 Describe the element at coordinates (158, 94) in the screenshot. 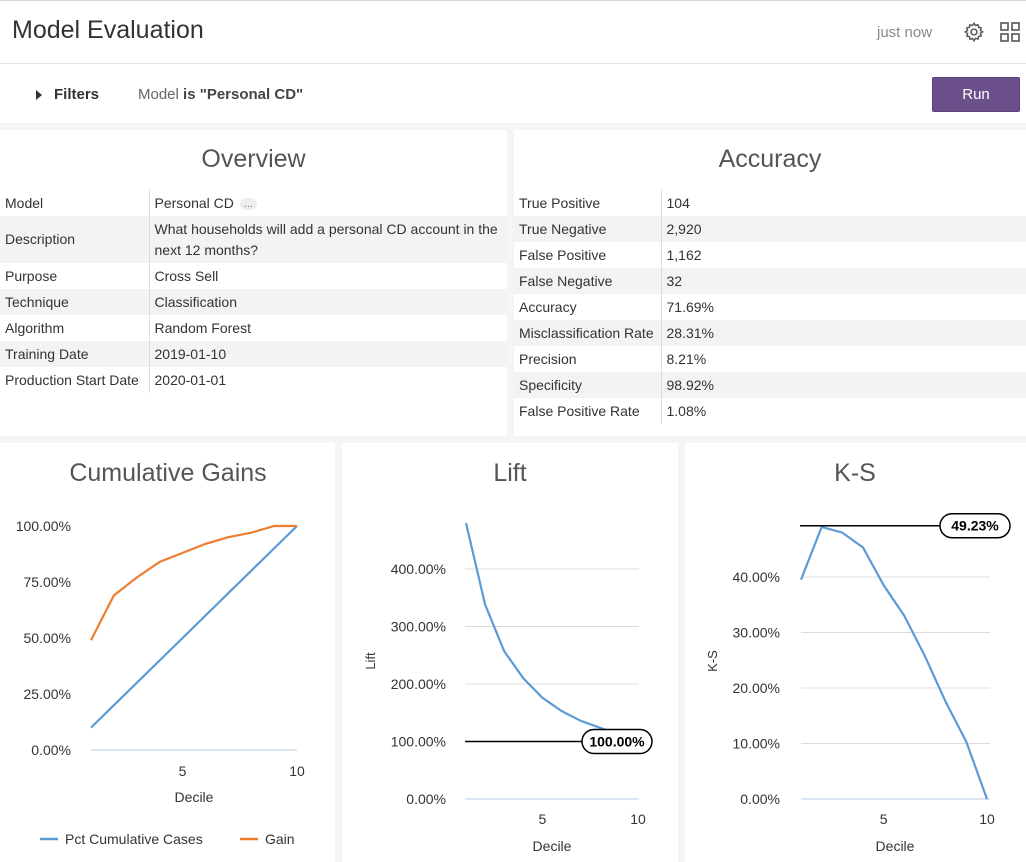

I see `filter-field: Model` at that location.